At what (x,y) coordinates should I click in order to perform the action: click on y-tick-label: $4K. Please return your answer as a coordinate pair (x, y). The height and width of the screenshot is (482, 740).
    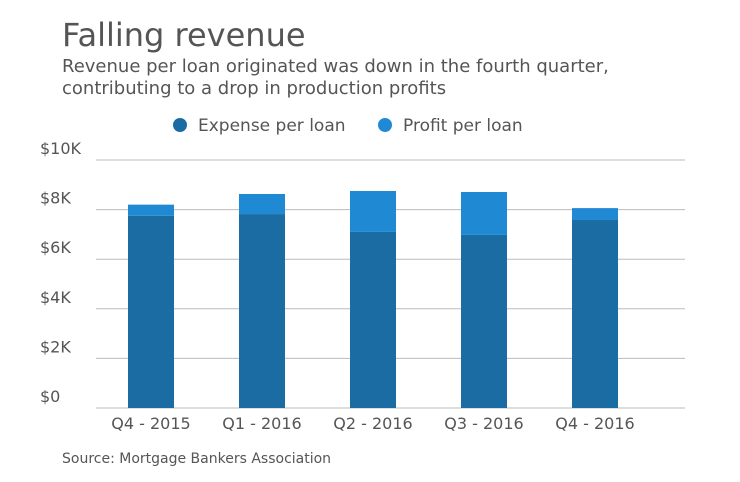
    Looking at the image, I should click on (55, 297).